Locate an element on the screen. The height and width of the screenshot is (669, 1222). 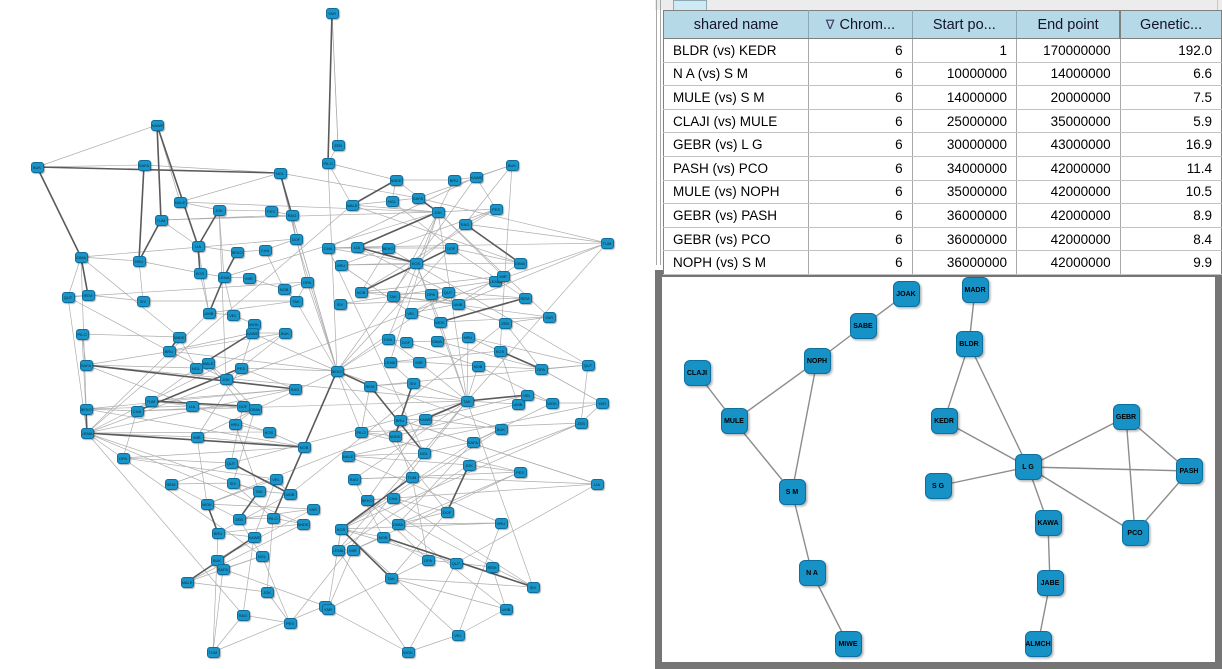
table-row: CLAJI (vs) MULE 6 25000000 35000000 5.9 is located at coordinates (942, 121).